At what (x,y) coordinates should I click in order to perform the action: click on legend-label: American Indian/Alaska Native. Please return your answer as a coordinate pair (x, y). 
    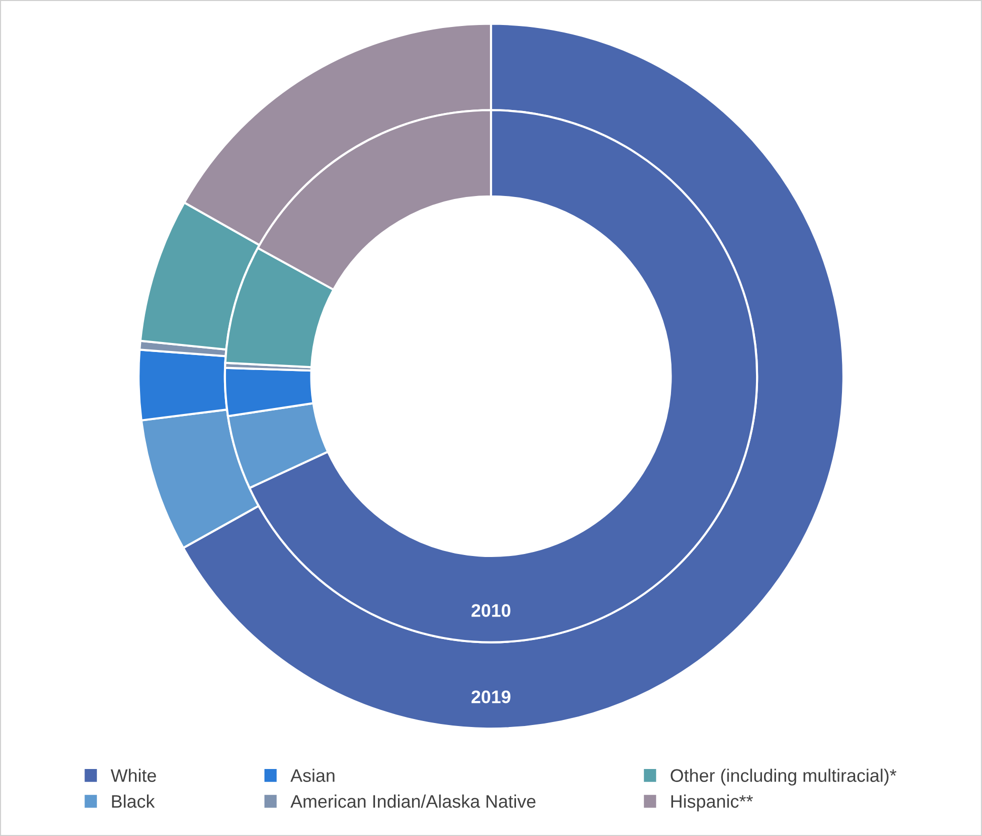
    Looking at the image, I should click on (413, 801).